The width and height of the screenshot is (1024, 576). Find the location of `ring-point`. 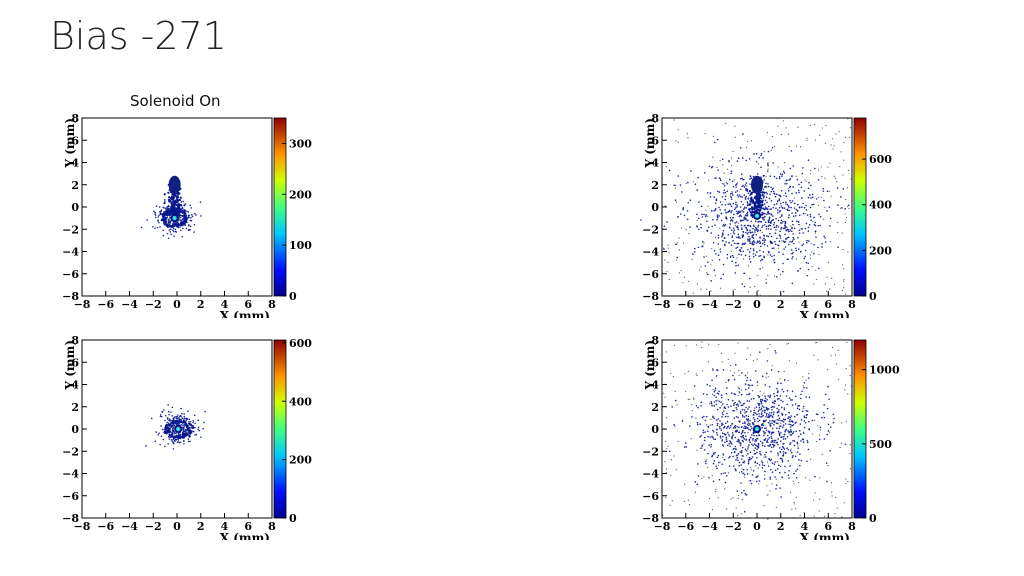

ring-point is located at coordinates (176, 418).